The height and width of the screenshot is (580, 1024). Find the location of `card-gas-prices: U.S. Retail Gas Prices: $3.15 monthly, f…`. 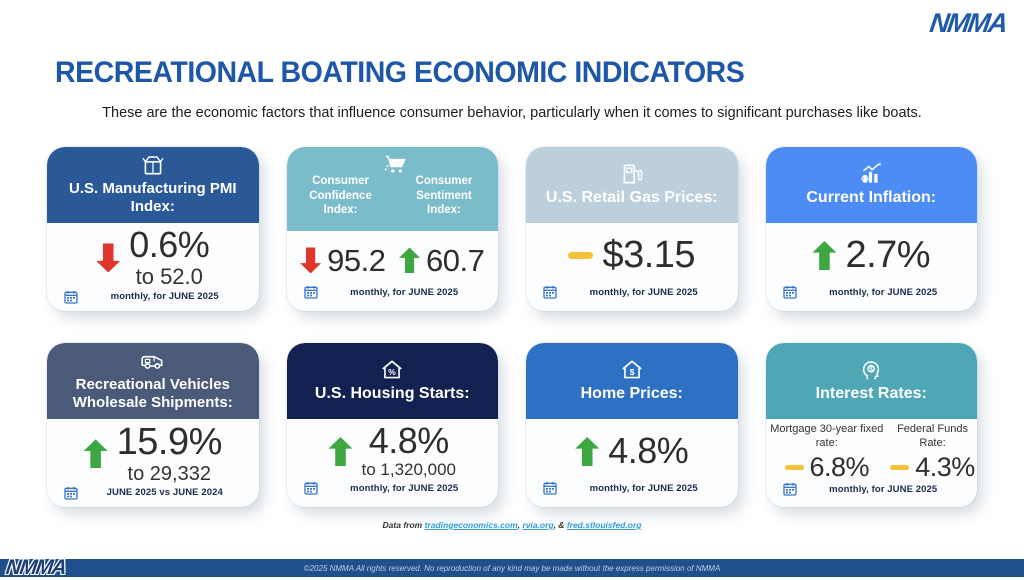

card-gas-prices: U.S. Retail Gas Prices: $3.15 monthly, f… is located at coordinates (632, 229).